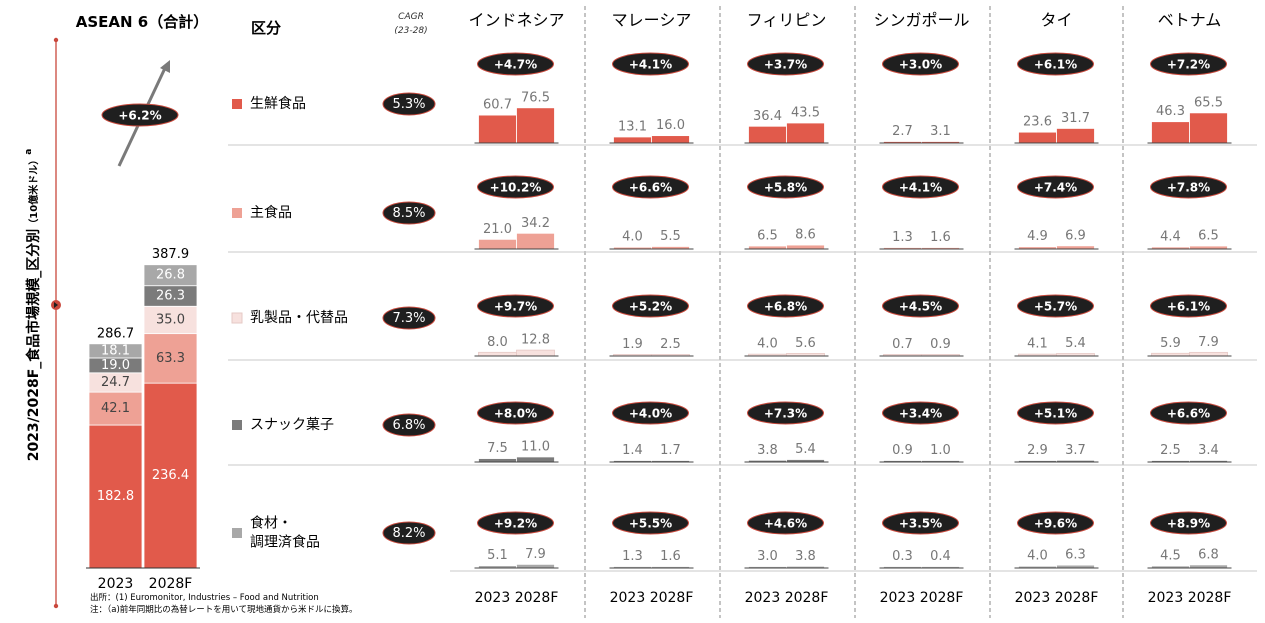 Image resolution: width=1265 pixels, height=623 pixels. I want to click on country-1-seg-3-label-1: 1.7, so click(670, 450).